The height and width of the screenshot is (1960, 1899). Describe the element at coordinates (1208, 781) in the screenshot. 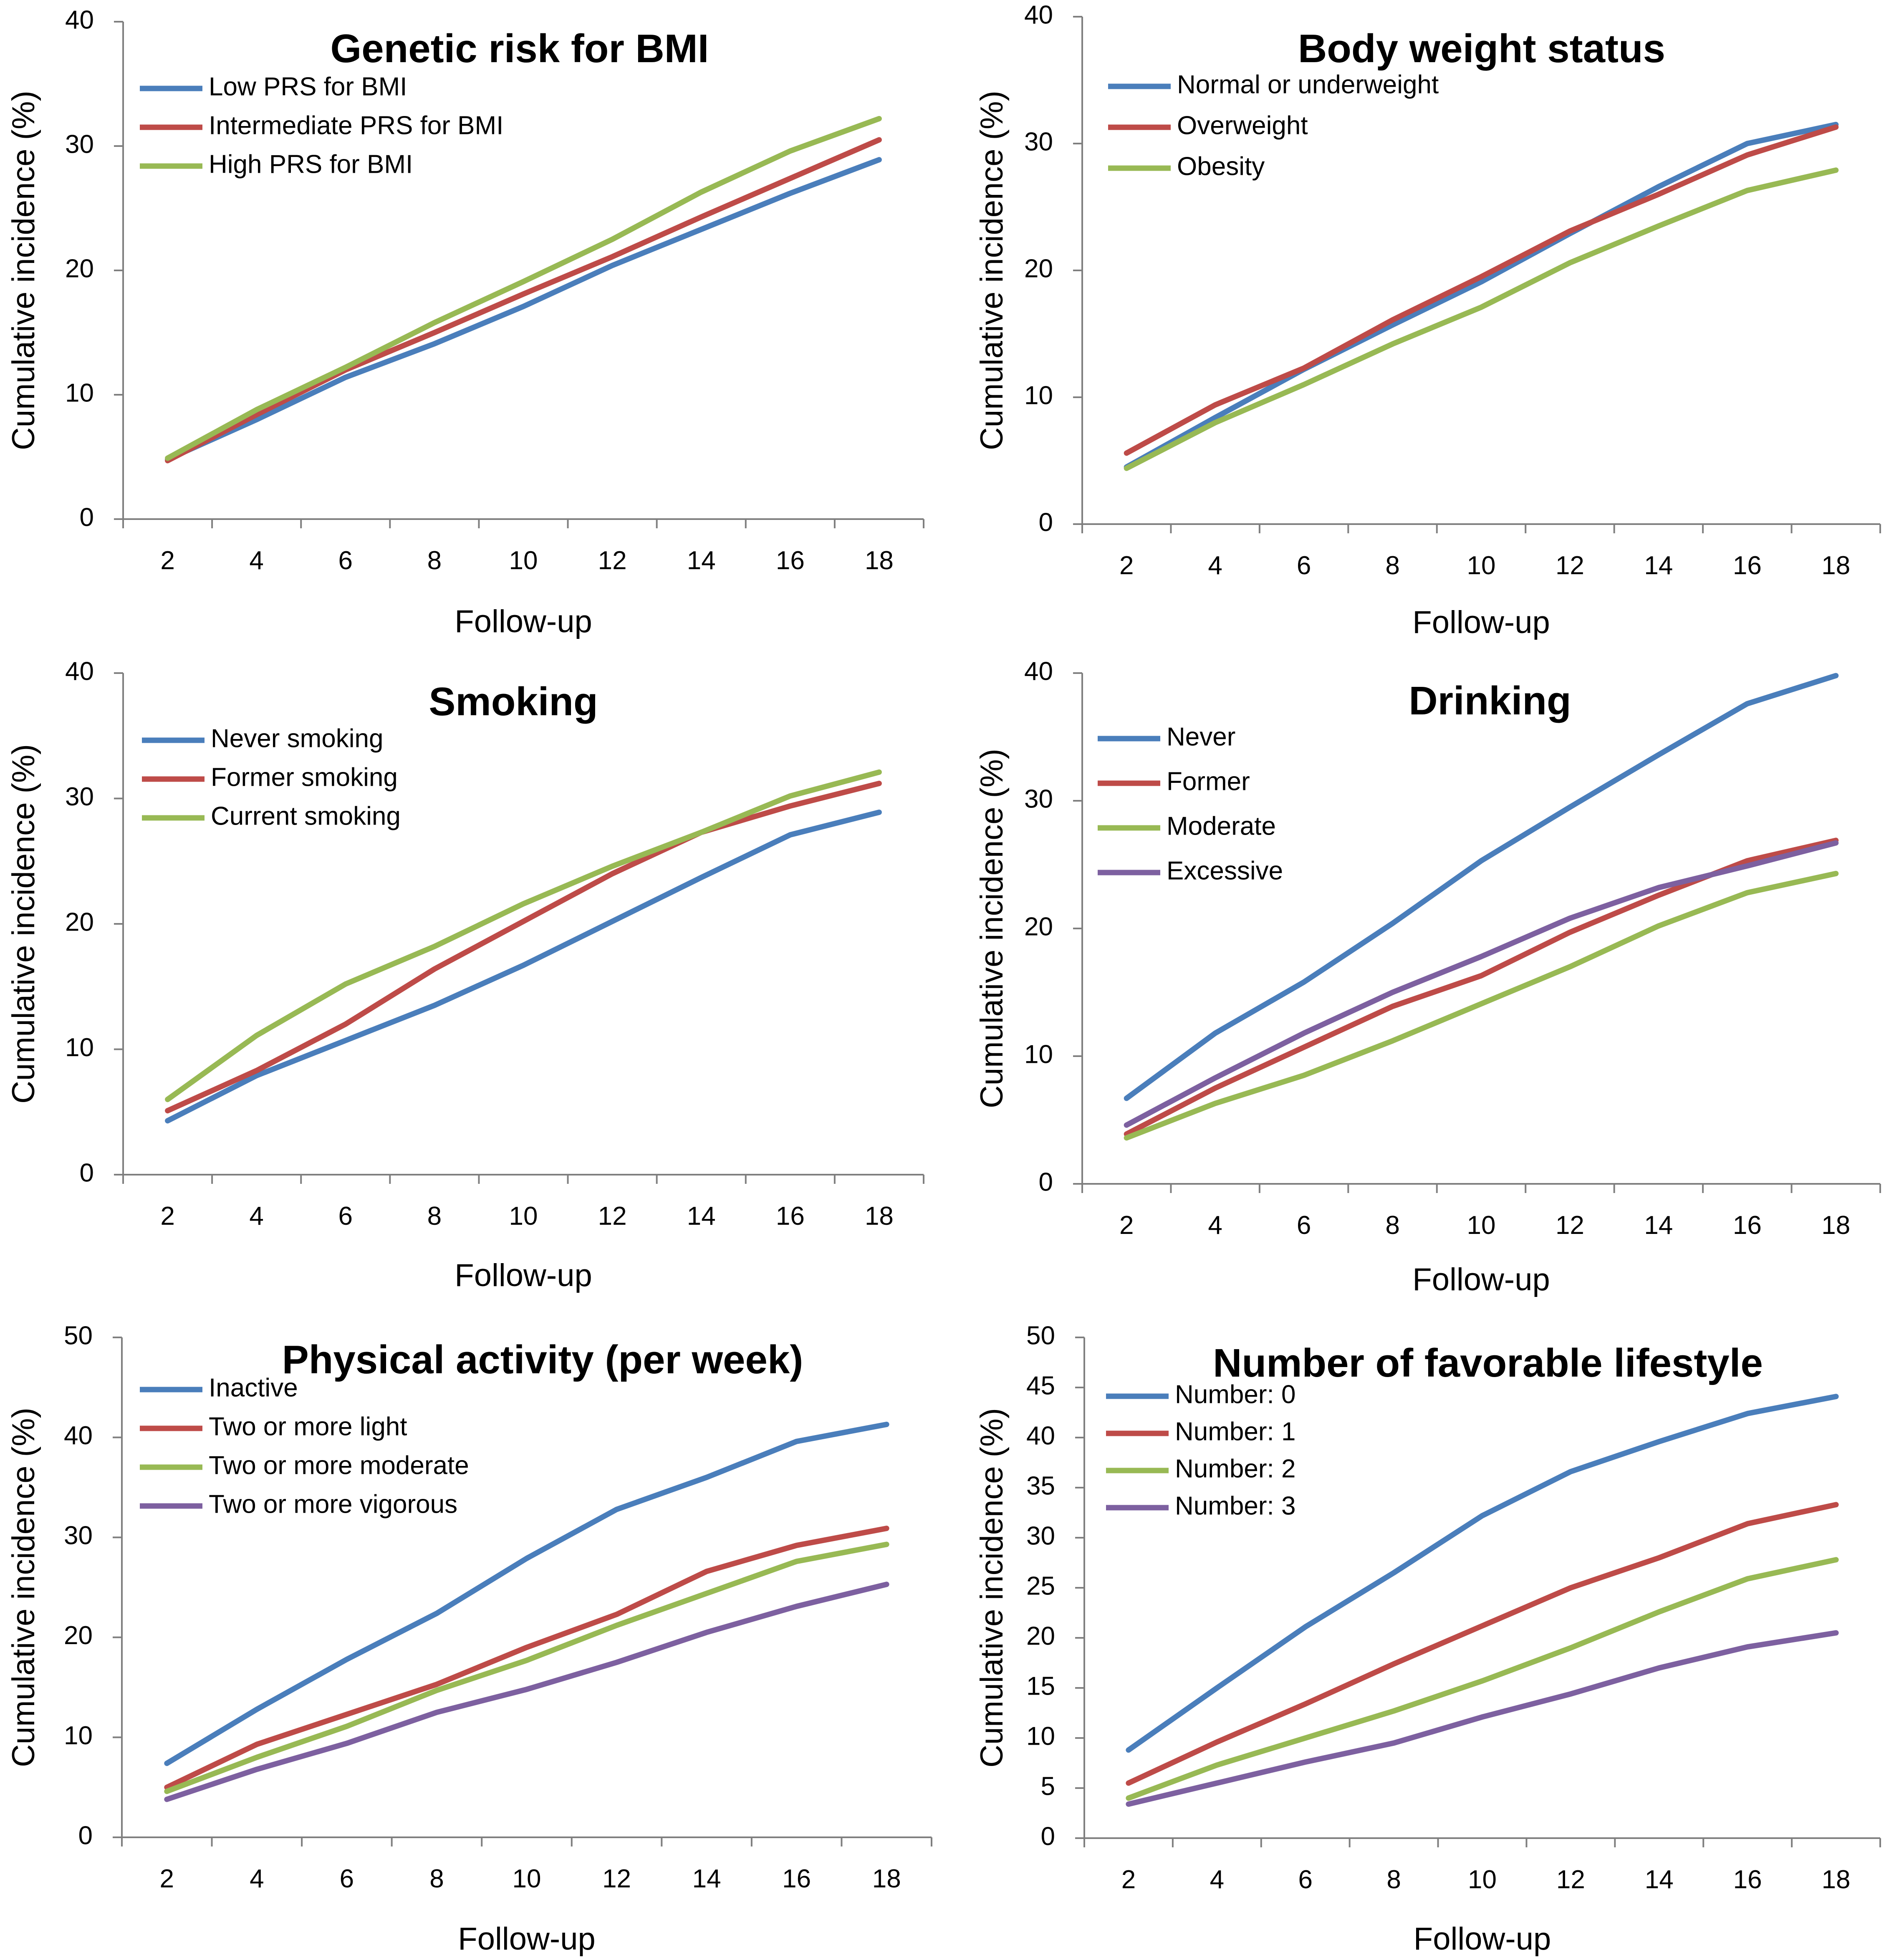

I see `legend-label: Former` at that location.